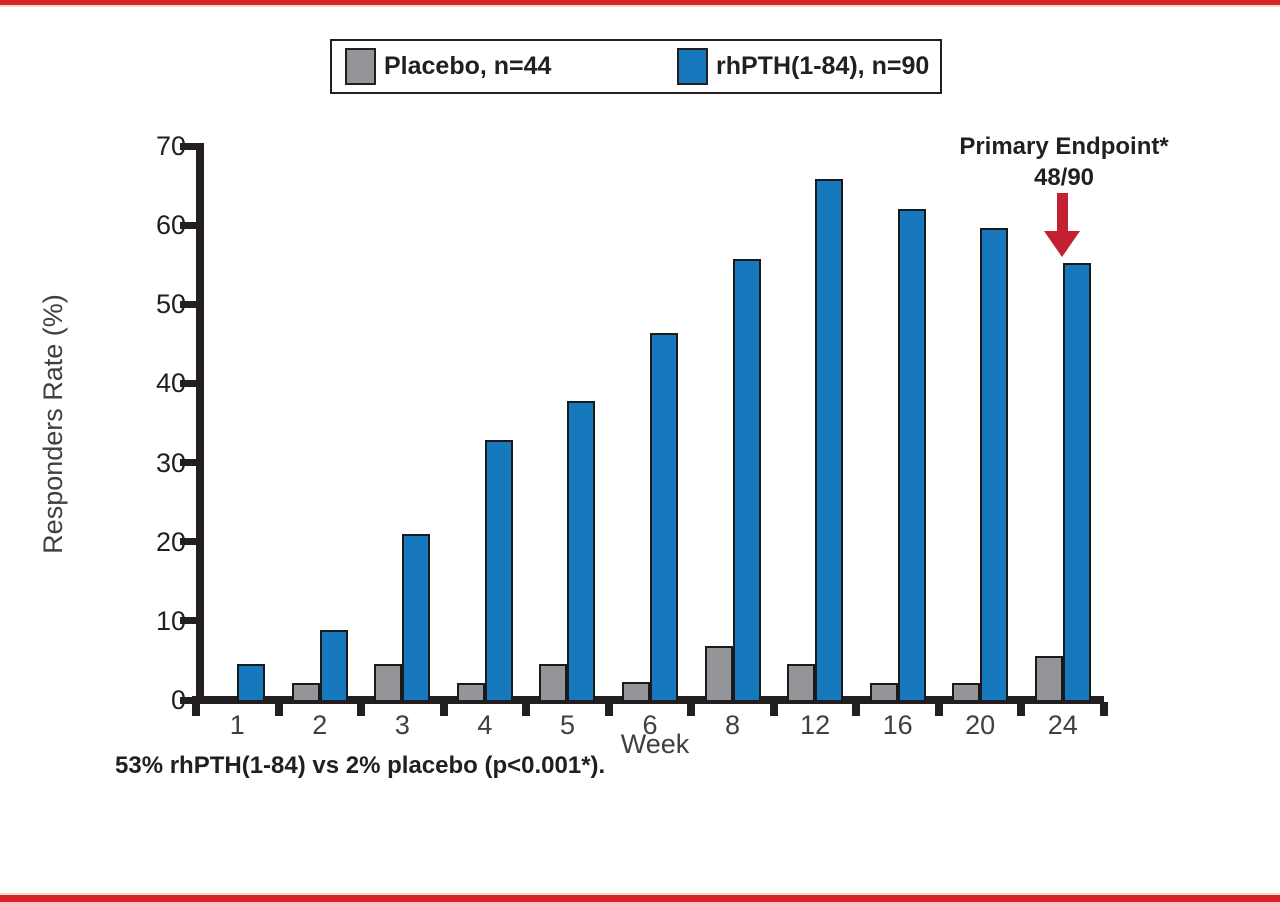 This screenshot has height=902, width=1280. I want to click on x-axis-tick-label: 3, so click(402, 725).